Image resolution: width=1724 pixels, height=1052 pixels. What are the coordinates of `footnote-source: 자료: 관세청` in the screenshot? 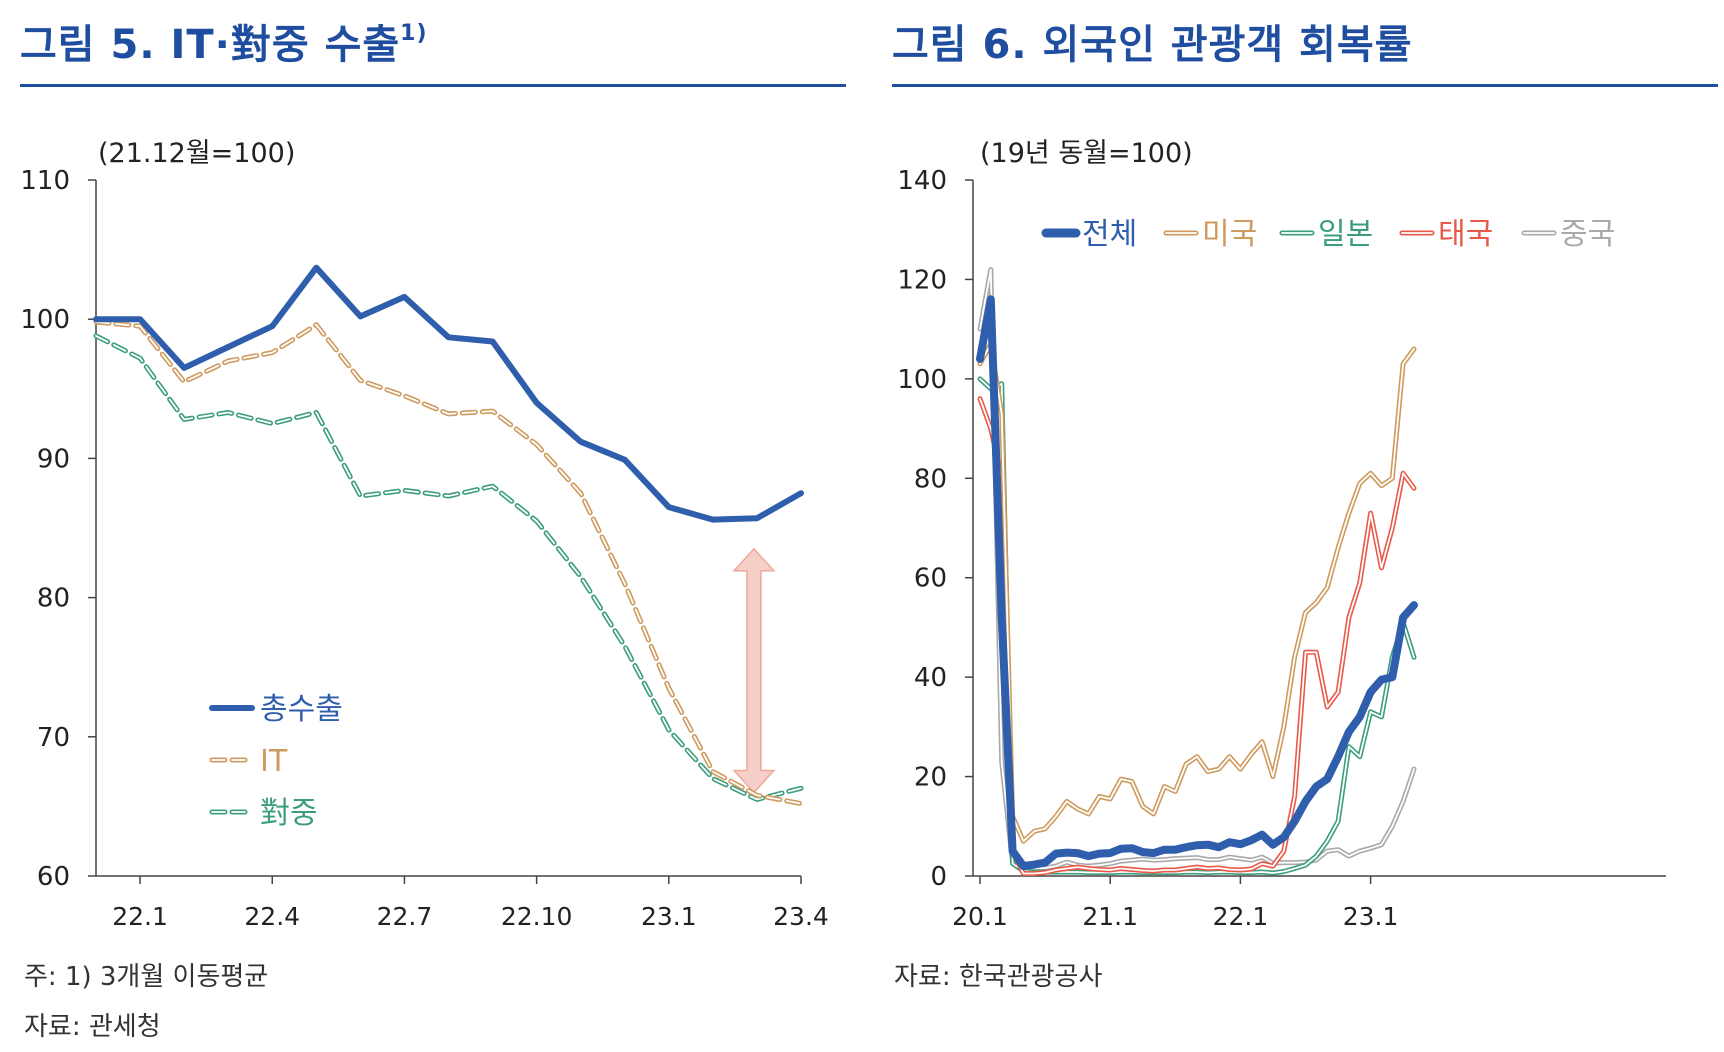 It's located at (92, 1027).